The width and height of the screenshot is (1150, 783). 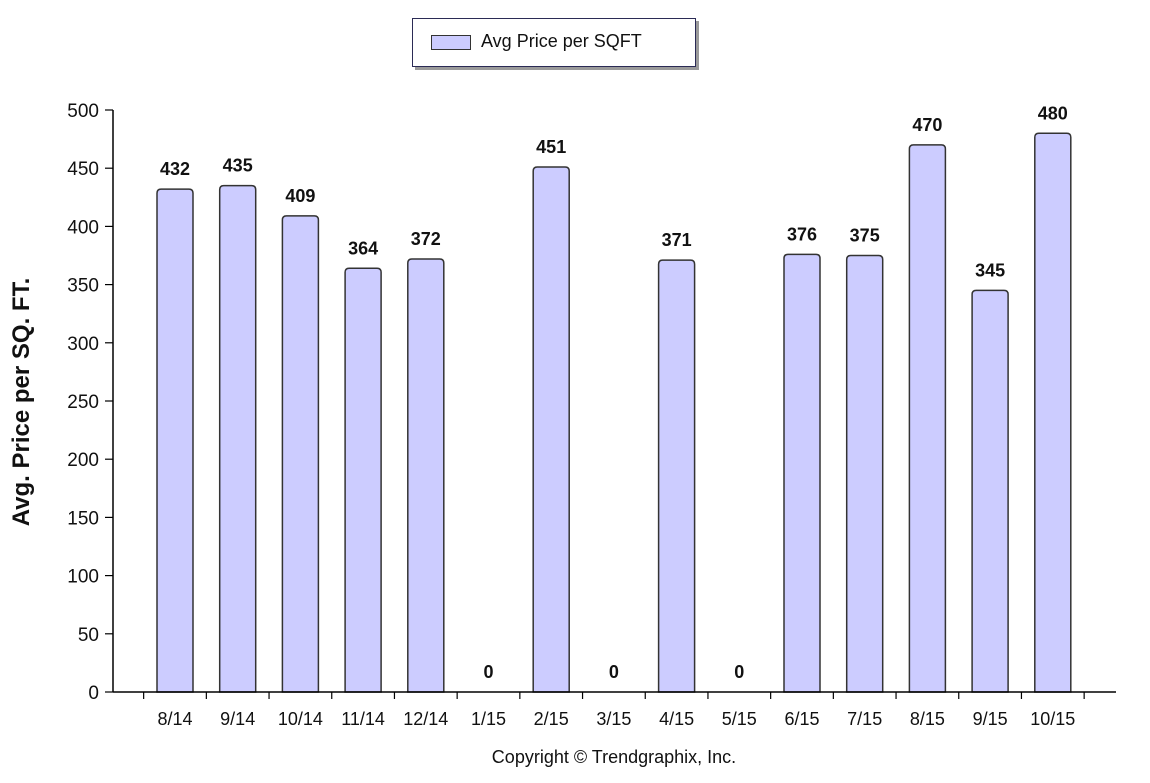 I want to click on legend-swatch, so click(x=451, y=42).